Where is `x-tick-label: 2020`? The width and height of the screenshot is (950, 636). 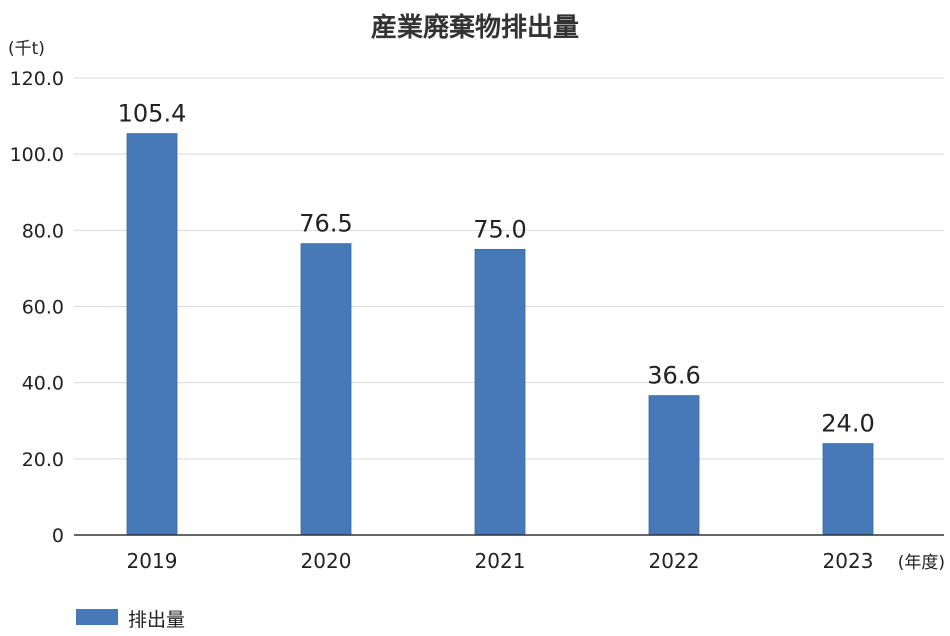
x-tick-label: 2020 is located at coordinates (326, 561).